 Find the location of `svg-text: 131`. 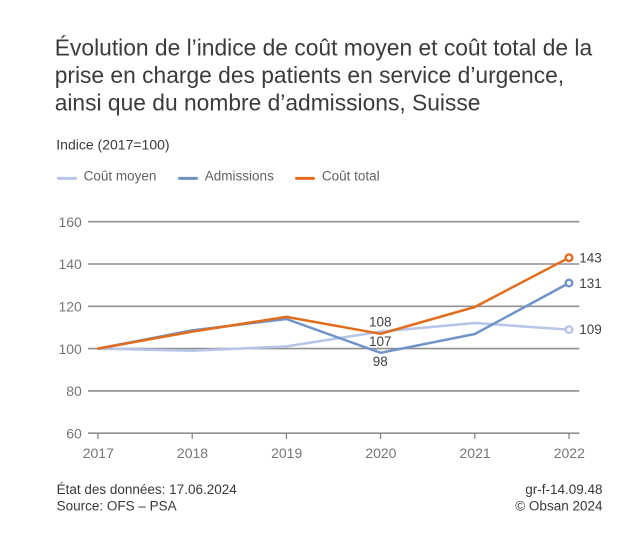

svg-text: 131 is located at coordinates (590, 283).